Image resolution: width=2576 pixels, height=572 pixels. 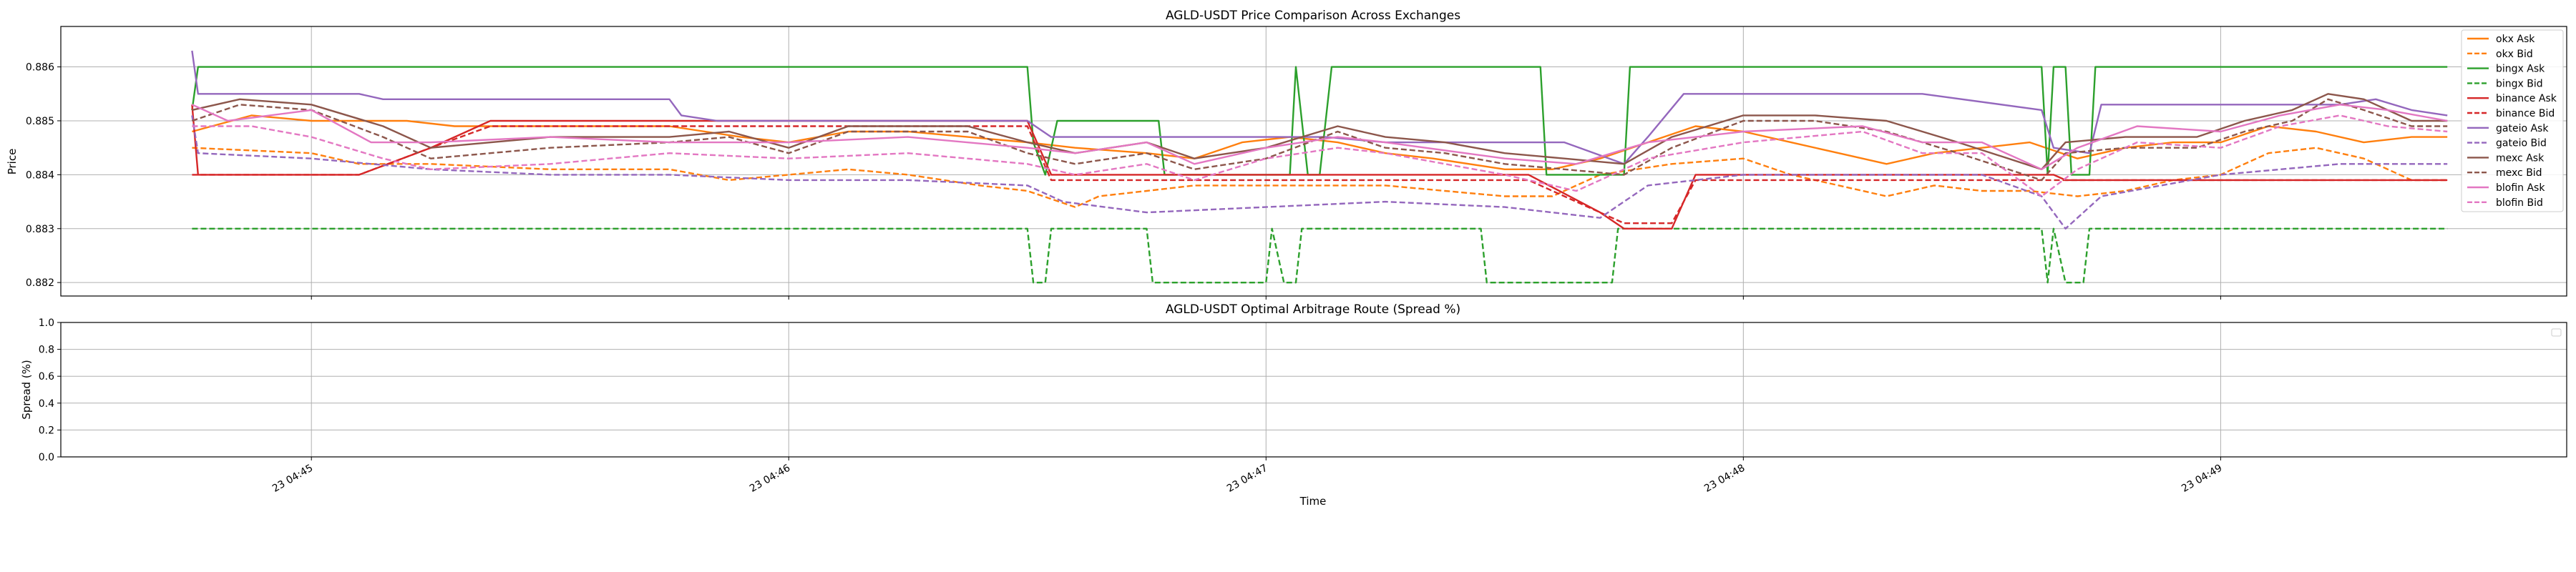 I want to click on series-line-mexc-ask, so click(x=1320, y=132).